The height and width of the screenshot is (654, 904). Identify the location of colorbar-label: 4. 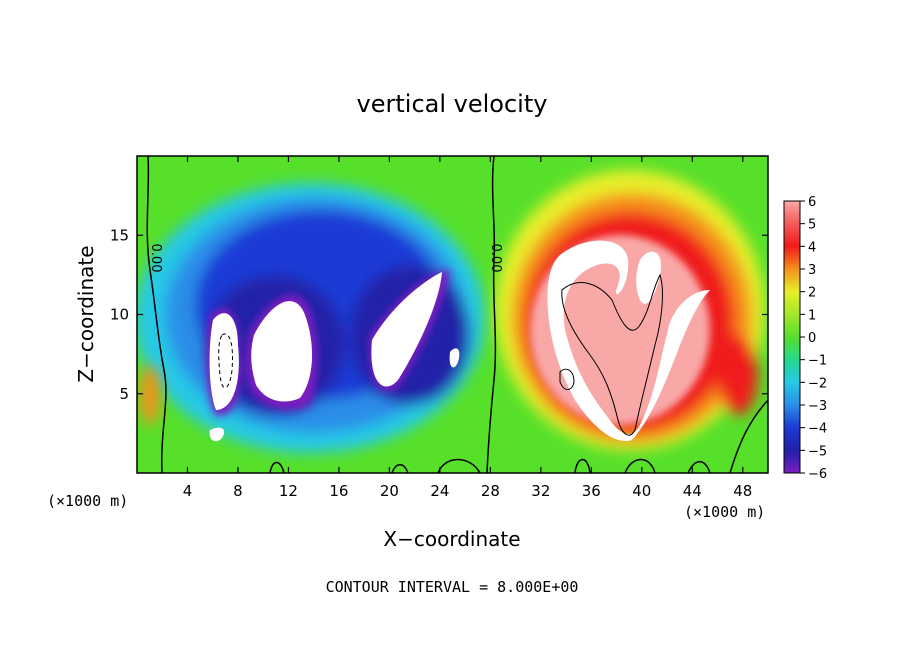
(812, 247).